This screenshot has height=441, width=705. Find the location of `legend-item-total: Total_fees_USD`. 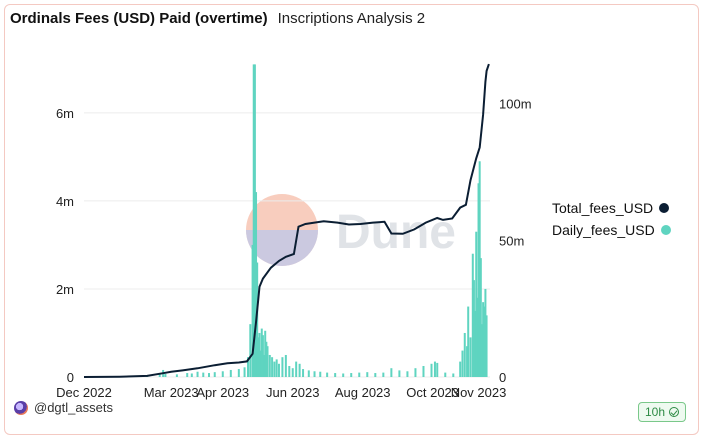

legend-item-total: Total_fees_USD is located at coordinates (611, 208).